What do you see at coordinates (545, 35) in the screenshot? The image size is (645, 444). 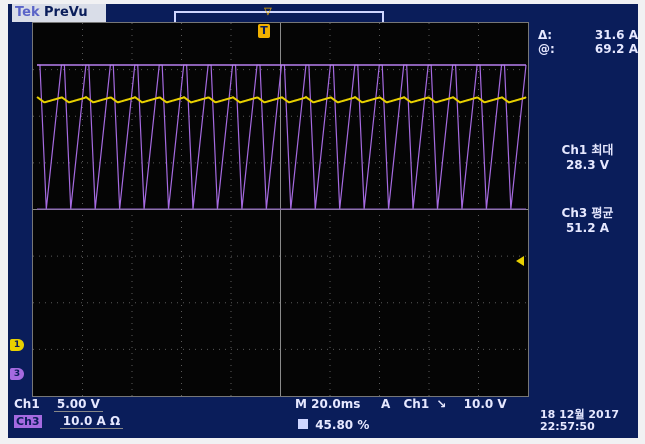 I see `delta-label: Δ:` at bounding box center [545, 35].